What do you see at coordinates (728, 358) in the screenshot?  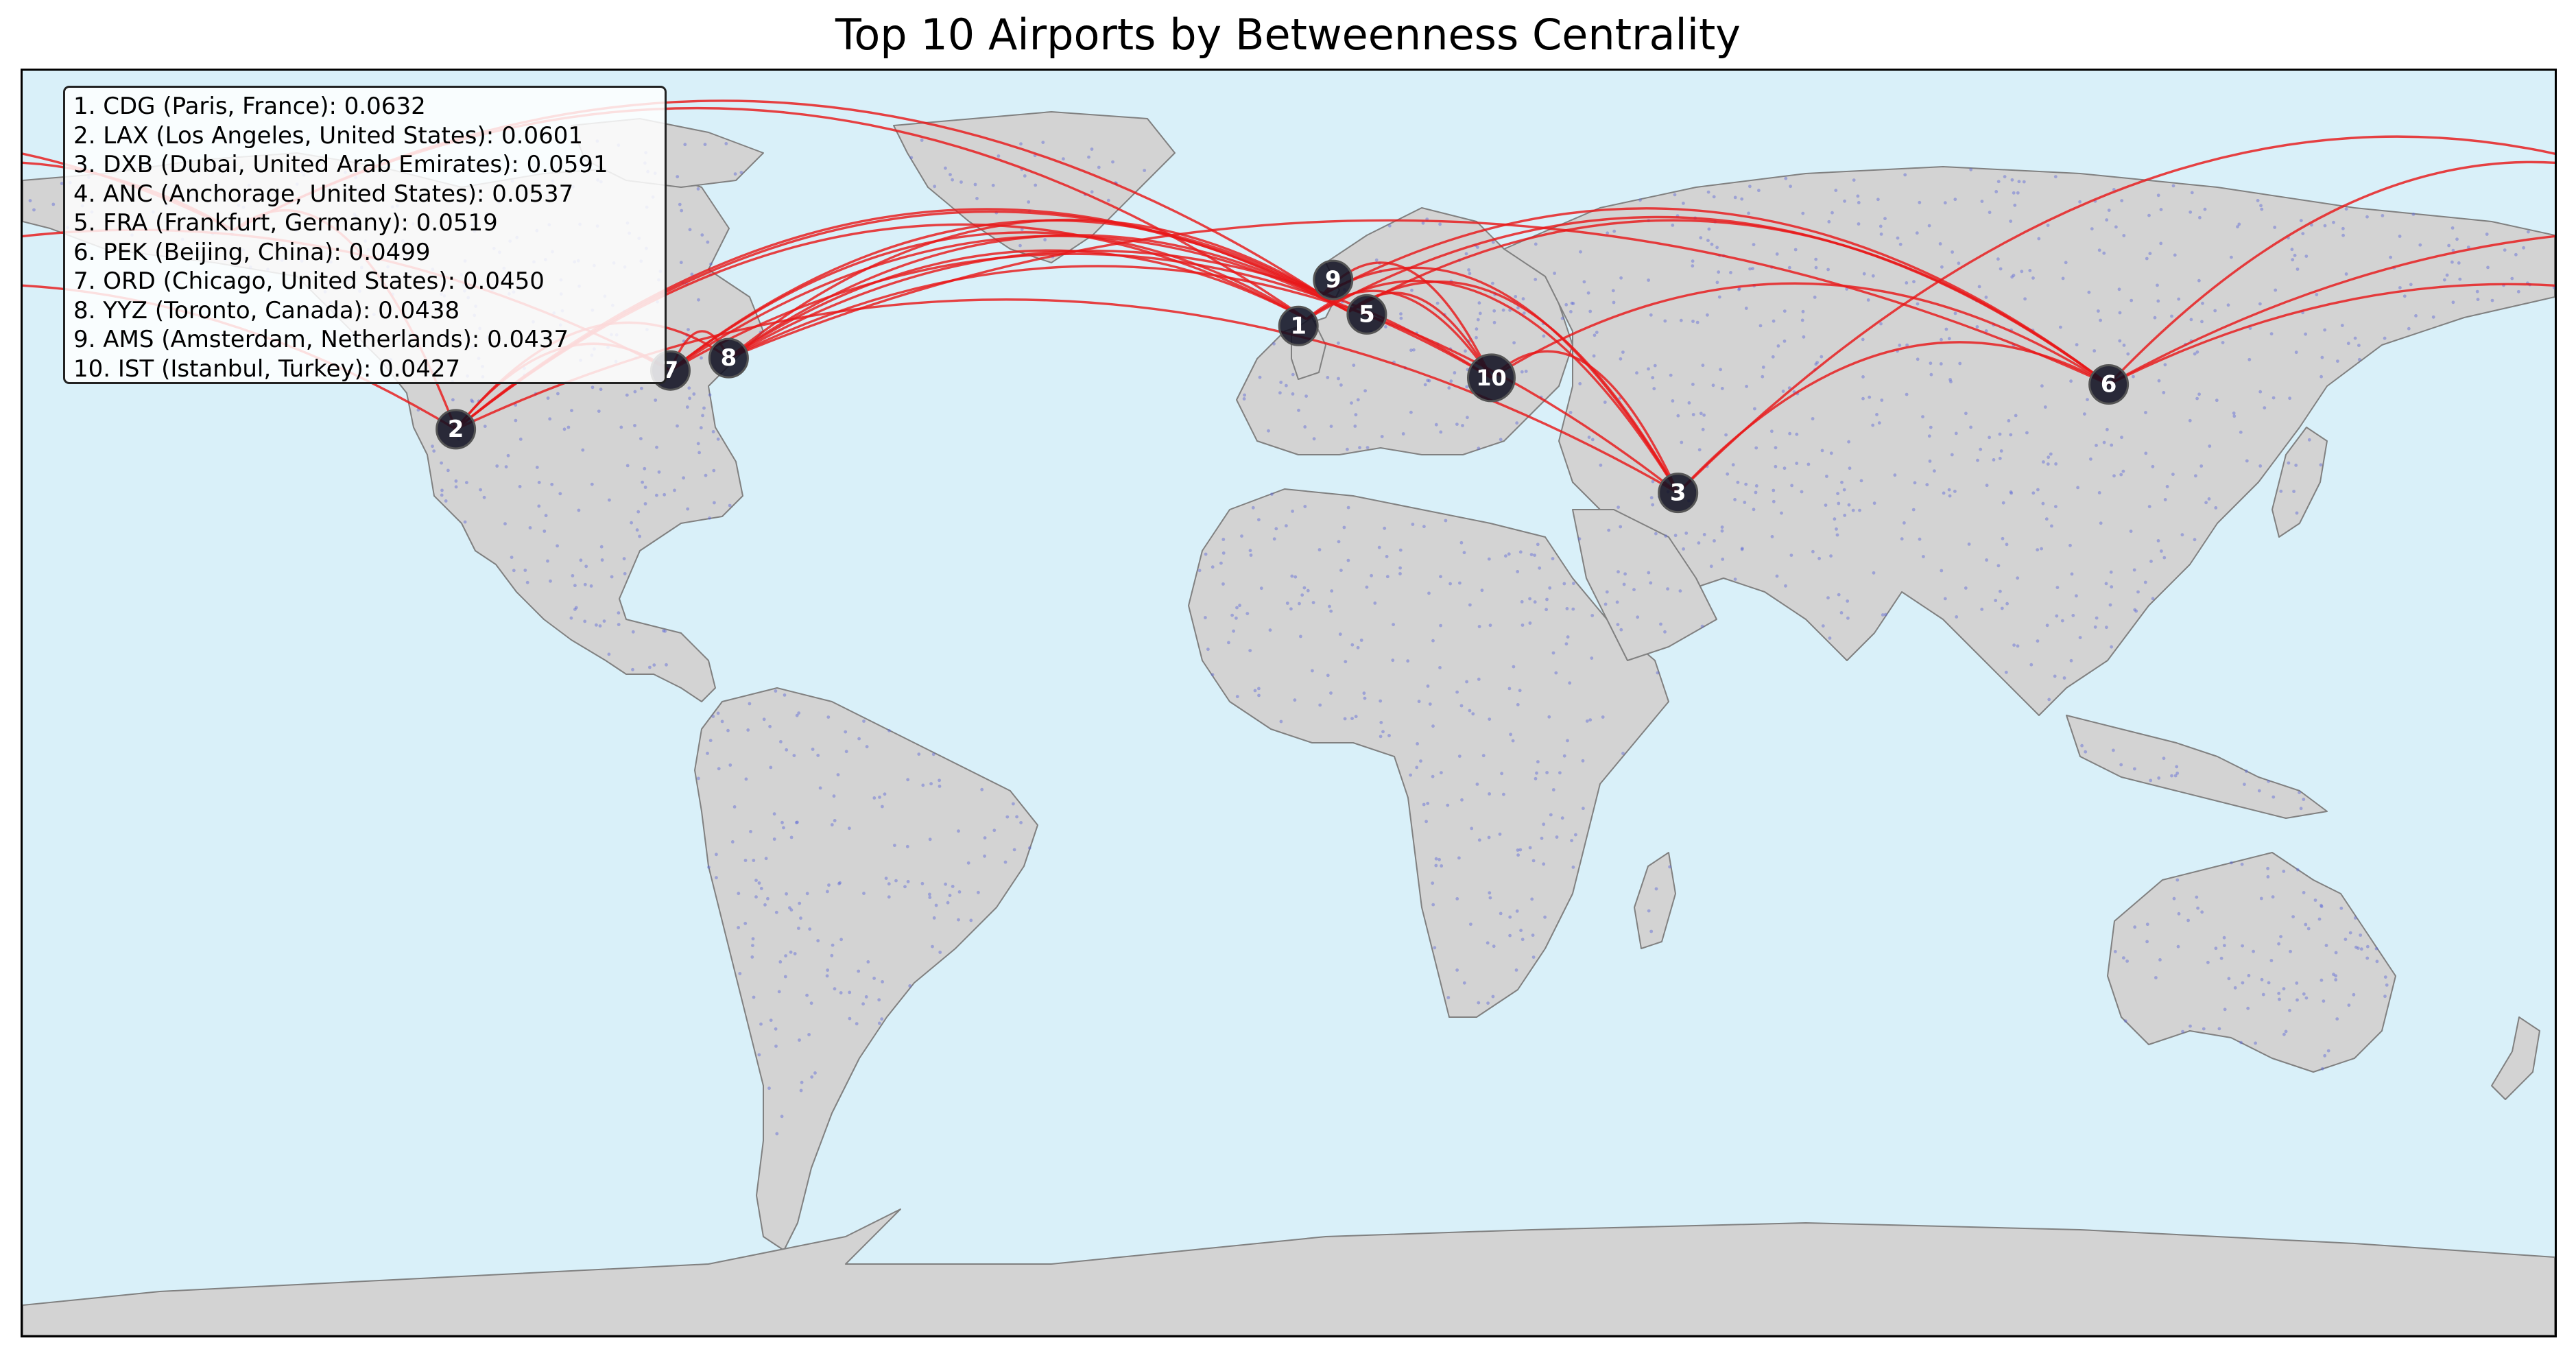 I see `hub-marker-yyz: 8` at bounding box center [728, 358].